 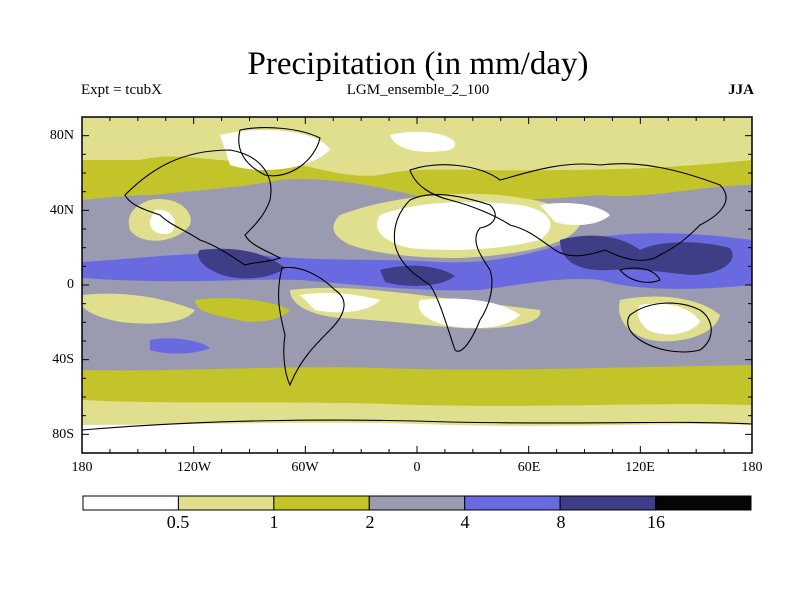 What do you see at coordinates (61, 210) in the screenshot?
I see `lat-label-40n: 40N` at bounding box center [61, 210].